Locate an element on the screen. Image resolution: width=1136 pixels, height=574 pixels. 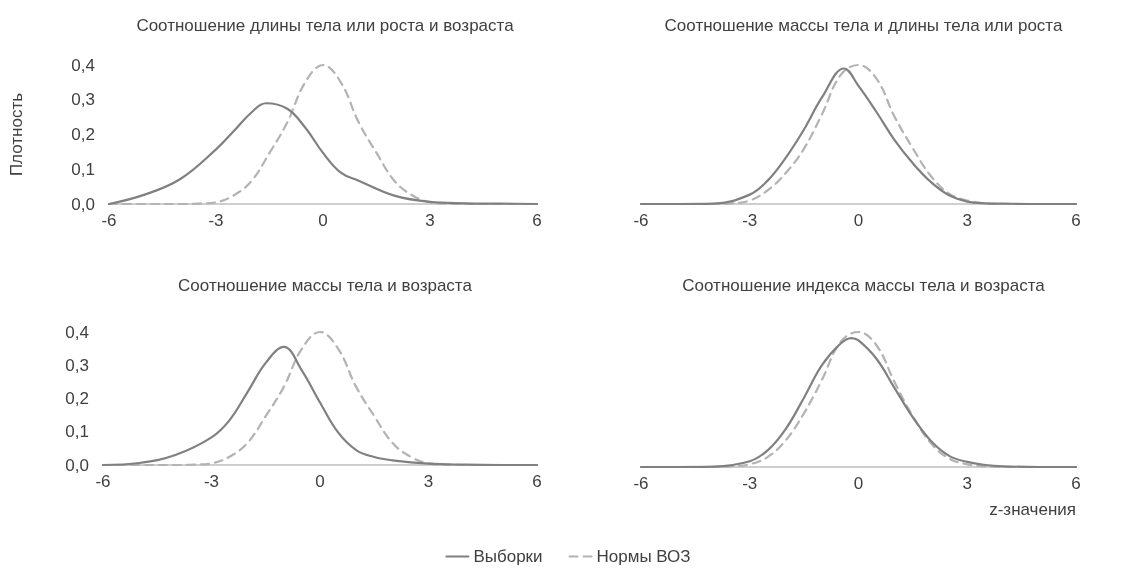
chart-title: Соотношение массы тела и возраста is located at coordinates (325, 285).